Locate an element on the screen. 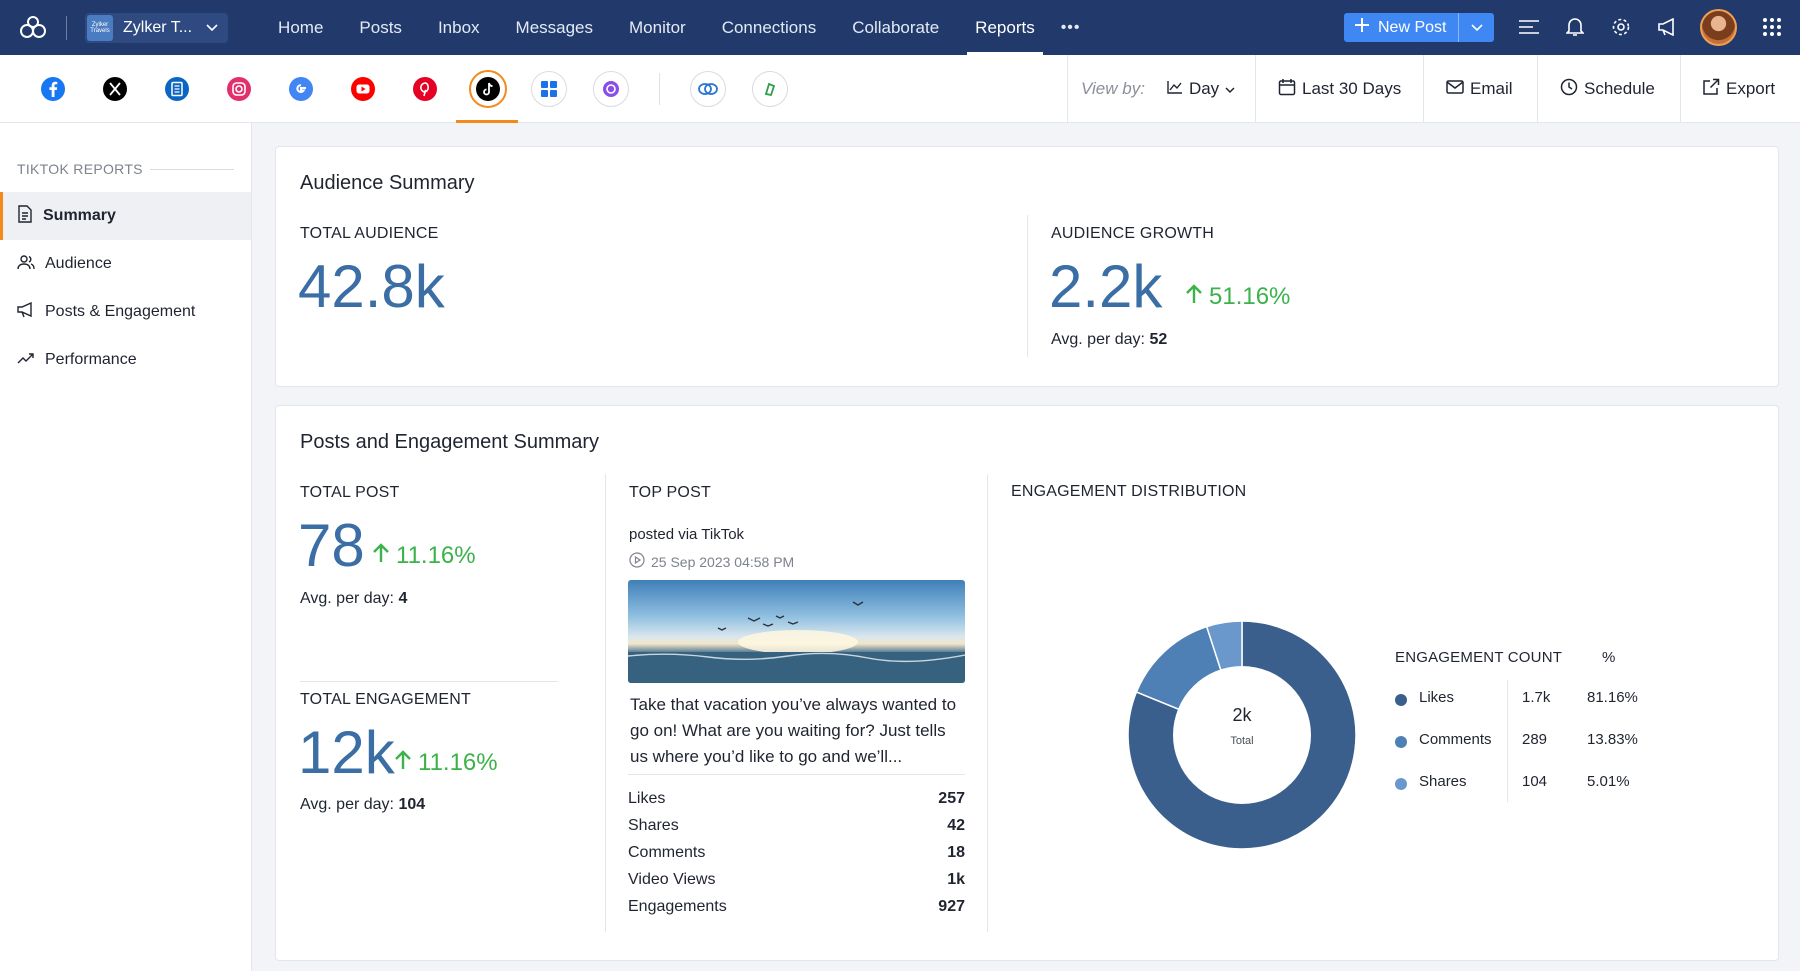  linkedin-page-icon is located at coordinates (177, 89).